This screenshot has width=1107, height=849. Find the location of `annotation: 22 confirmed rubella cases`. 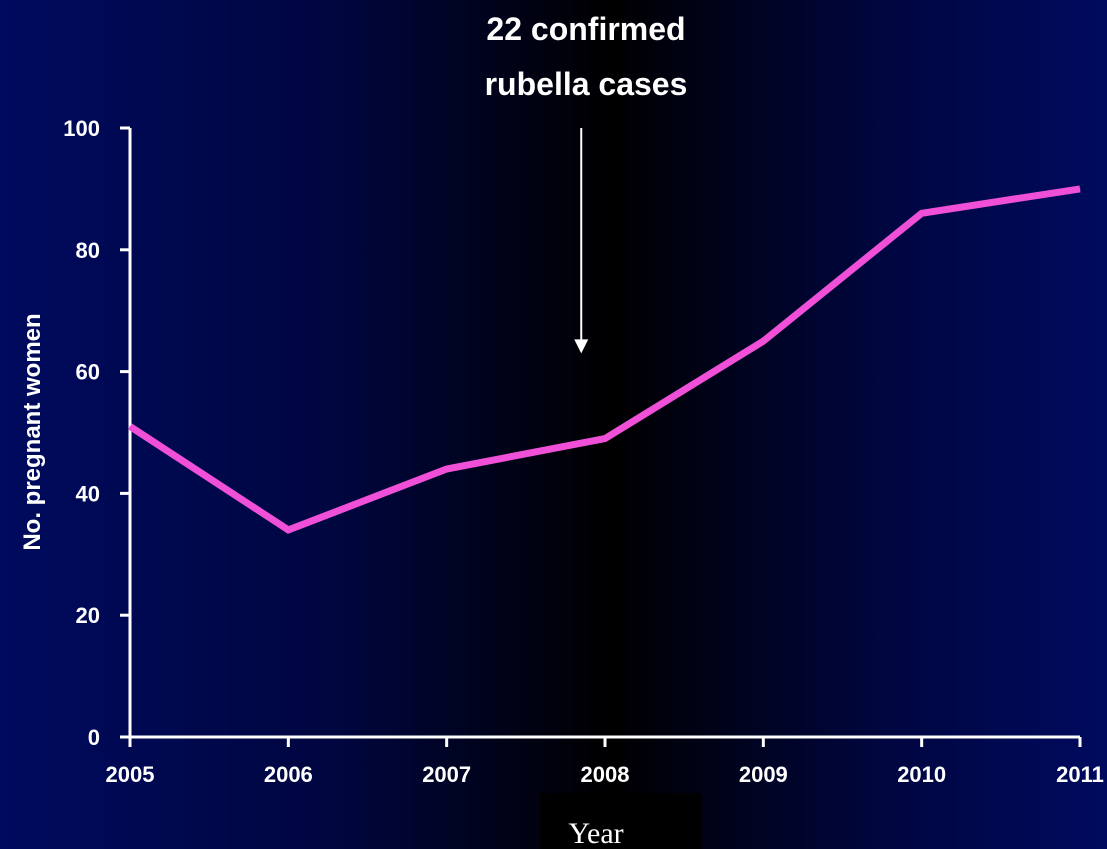

annotation: 22 confirmed rubella cases is located at coordinates (586, 182).